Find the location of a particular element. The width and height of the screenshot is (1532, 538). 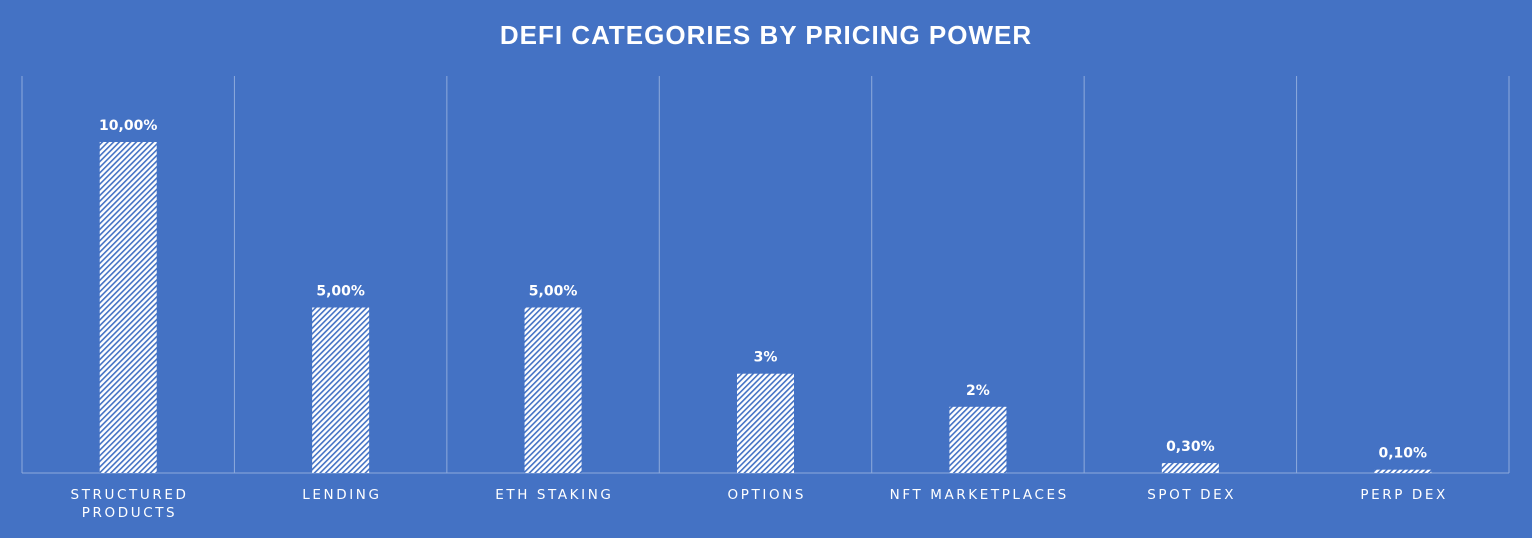

data-label: 2% is located at coordinates (978, 391).